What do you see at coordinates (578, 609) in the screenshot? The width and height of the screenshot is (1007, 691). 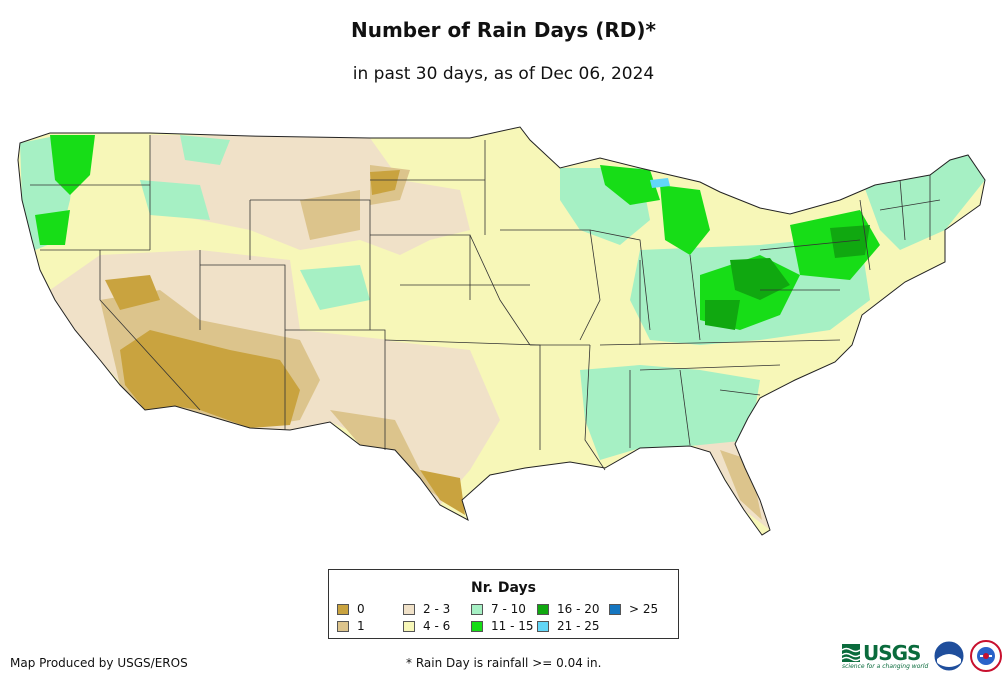 I see `legend-label: 16 - 20` at bounding box center [578, 609].